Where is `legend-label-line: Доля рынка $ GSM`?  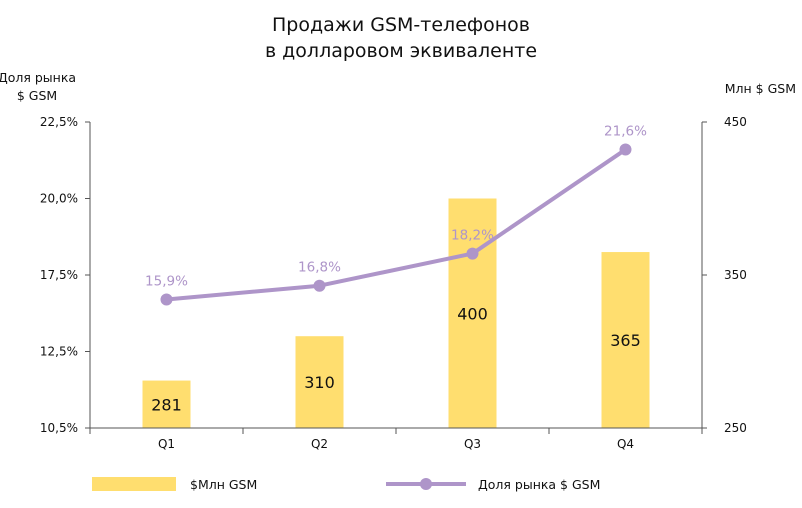
legend-label-line: Доля рынка $ GSM is located at coordinates (539, 484).